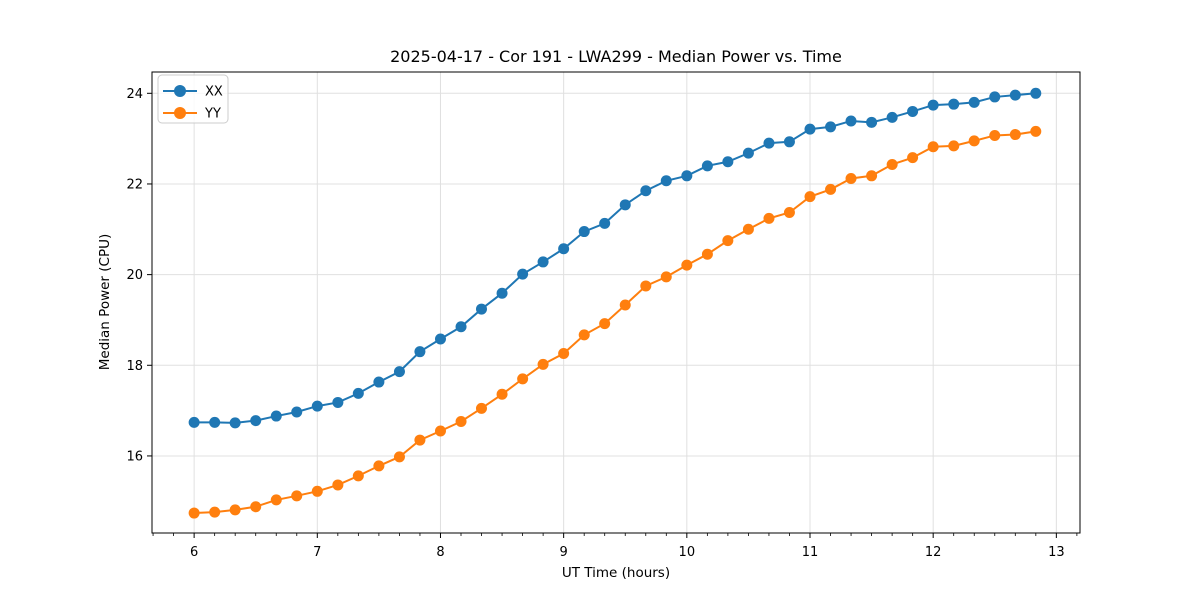 The height and width of the screenshot is (600, 1200). Describe the element at coordinates (1056, 552) in the screenshot. I see `x-tick-label: 13` at that location.